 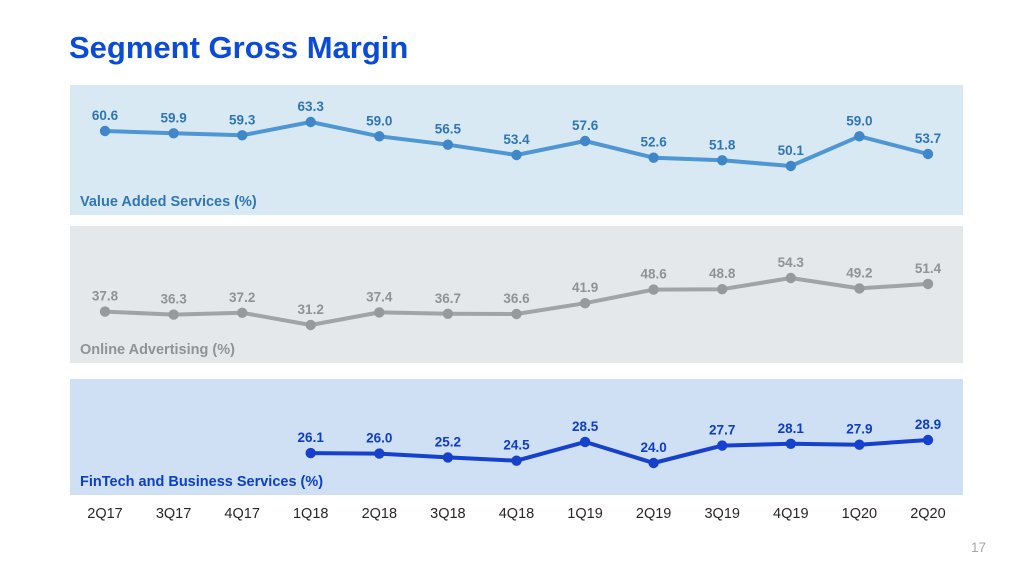 I want to click on data-point-label: 37.4, so click(x=379, y=296).